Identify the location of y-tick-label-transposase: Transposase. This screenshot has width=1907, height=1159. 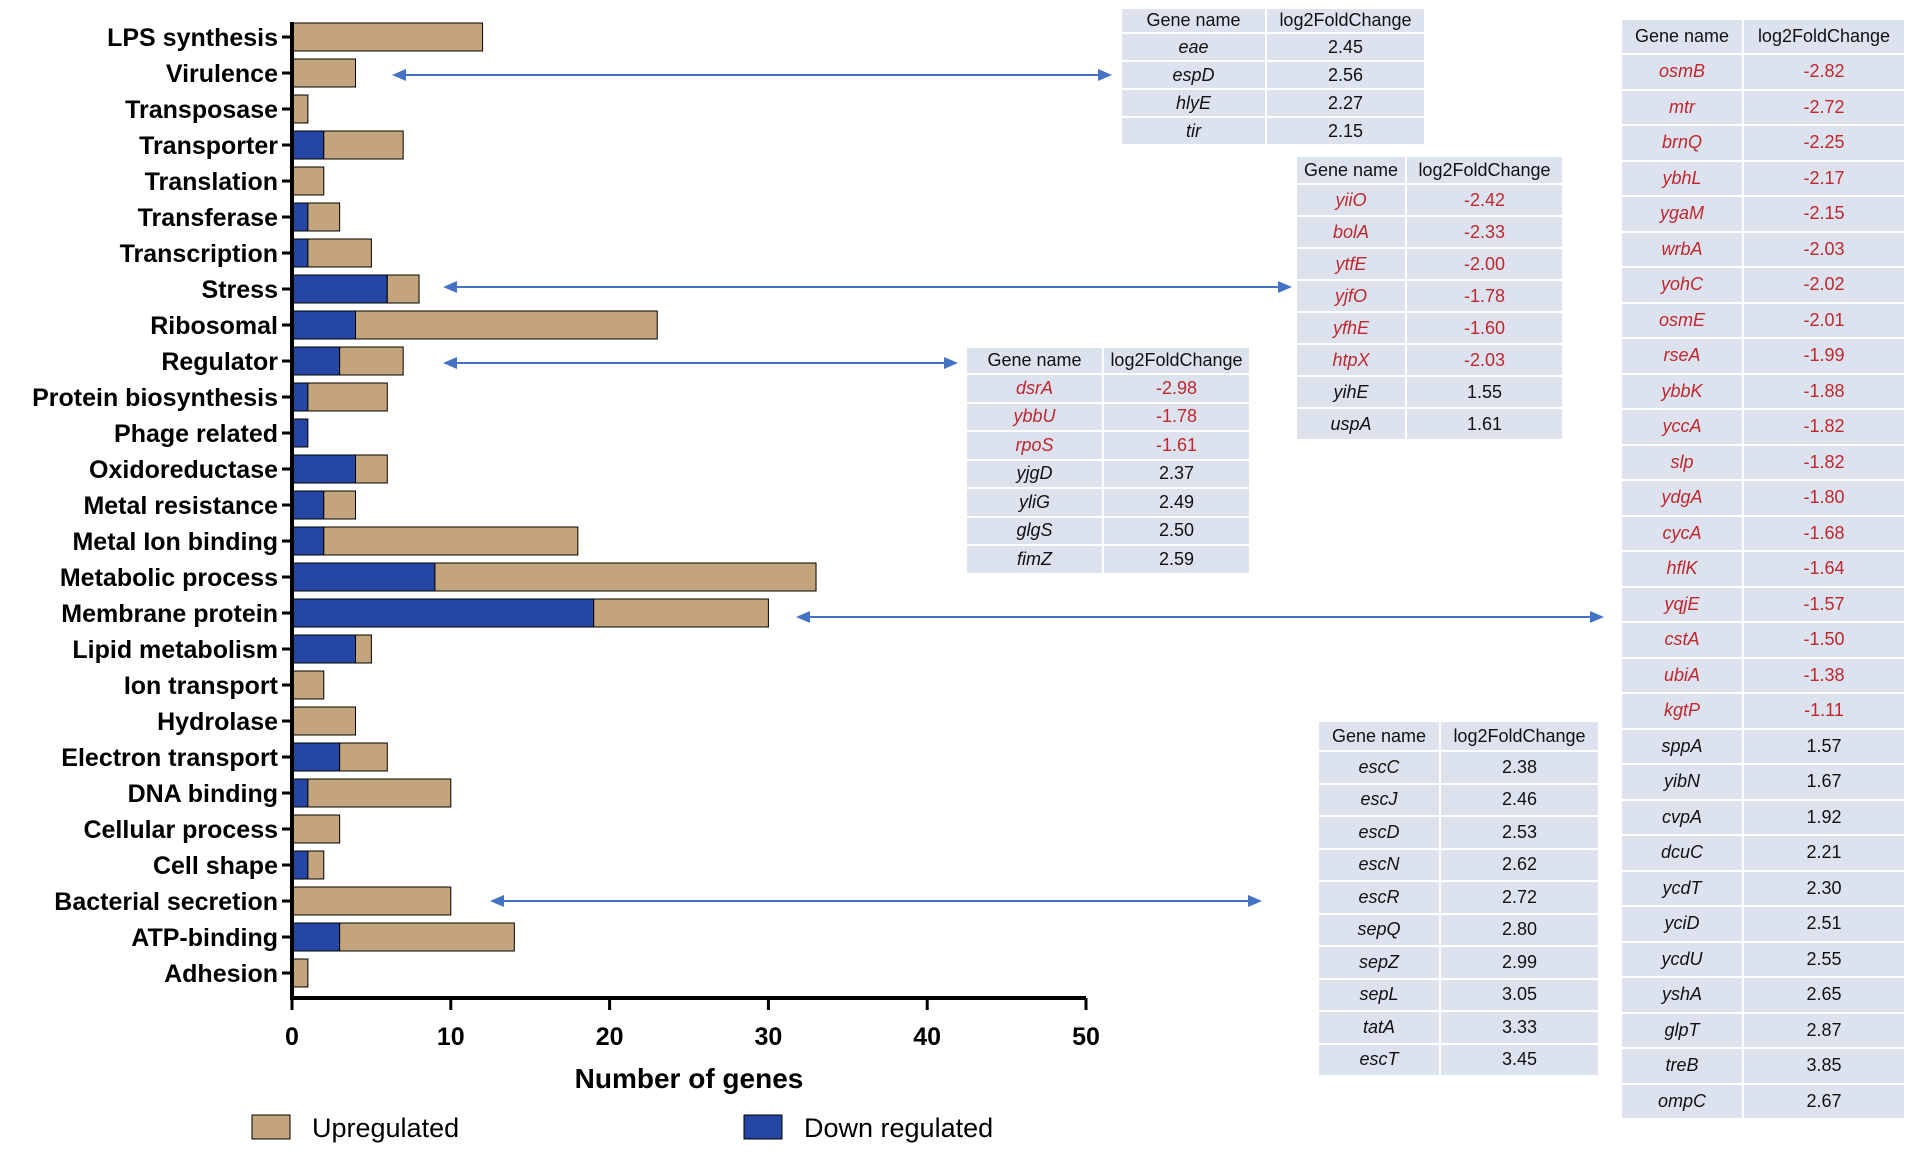
(201, 110).